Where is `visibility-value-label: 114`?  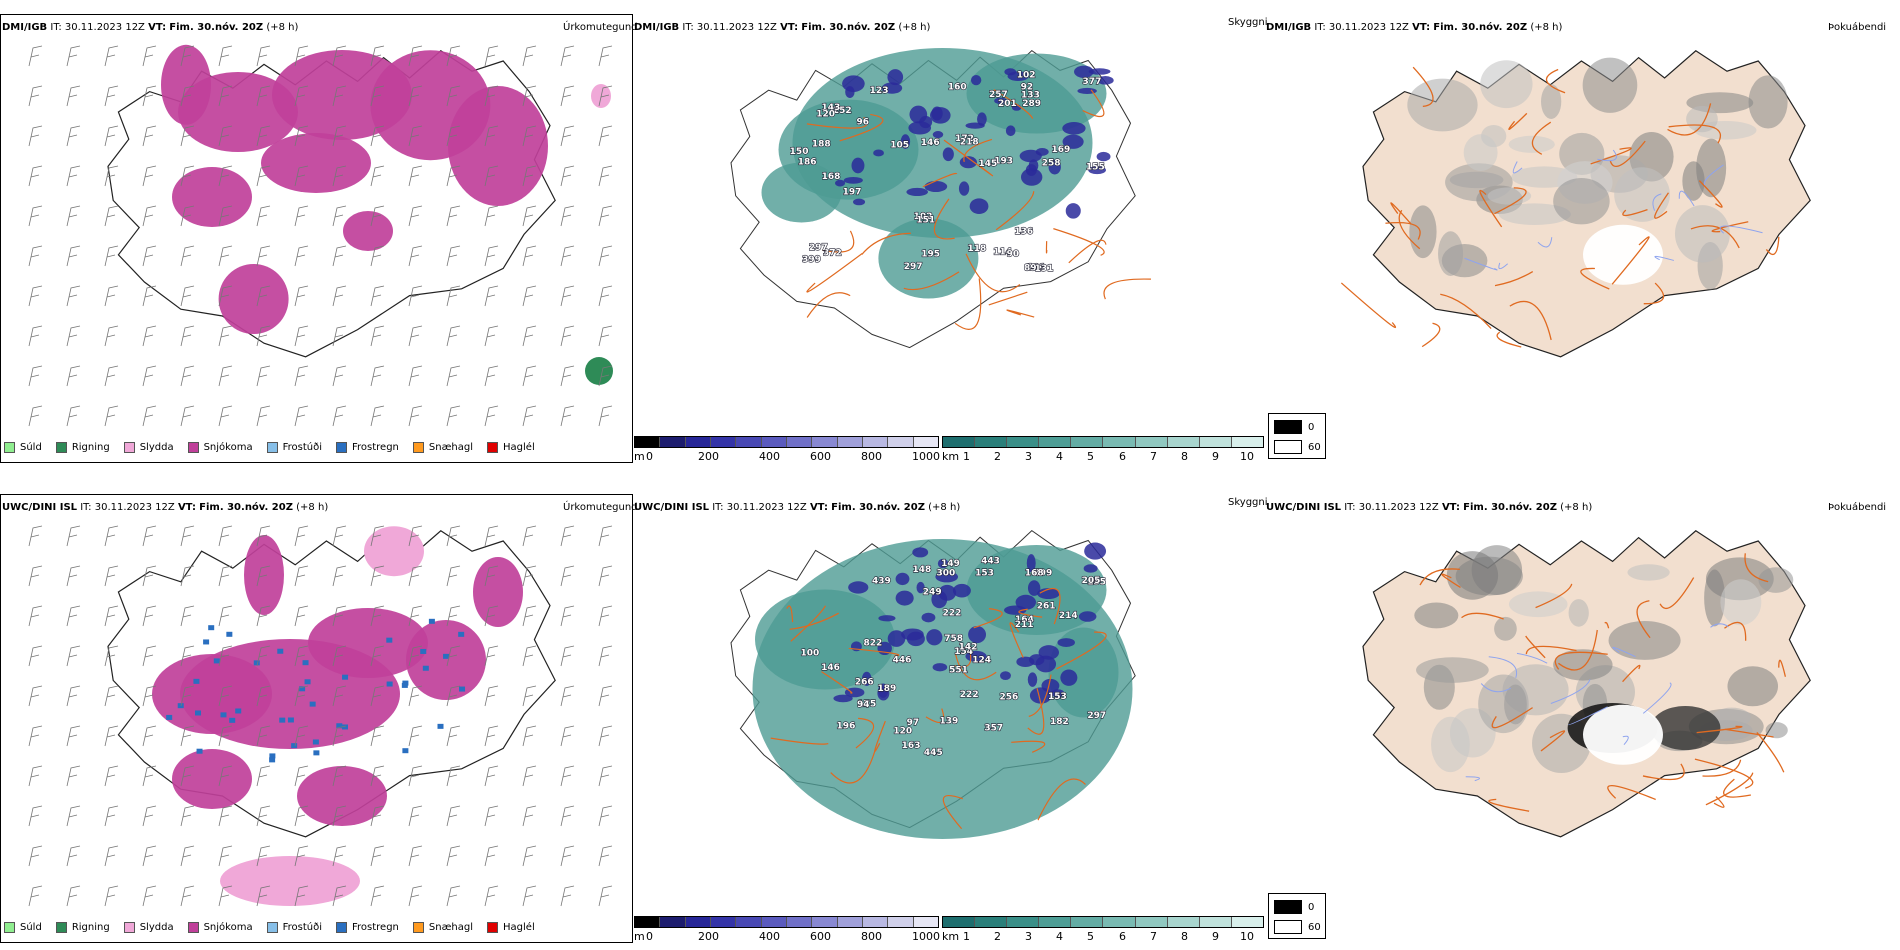
visibility-value-label: 114 is located at coordinates (1002, 252).